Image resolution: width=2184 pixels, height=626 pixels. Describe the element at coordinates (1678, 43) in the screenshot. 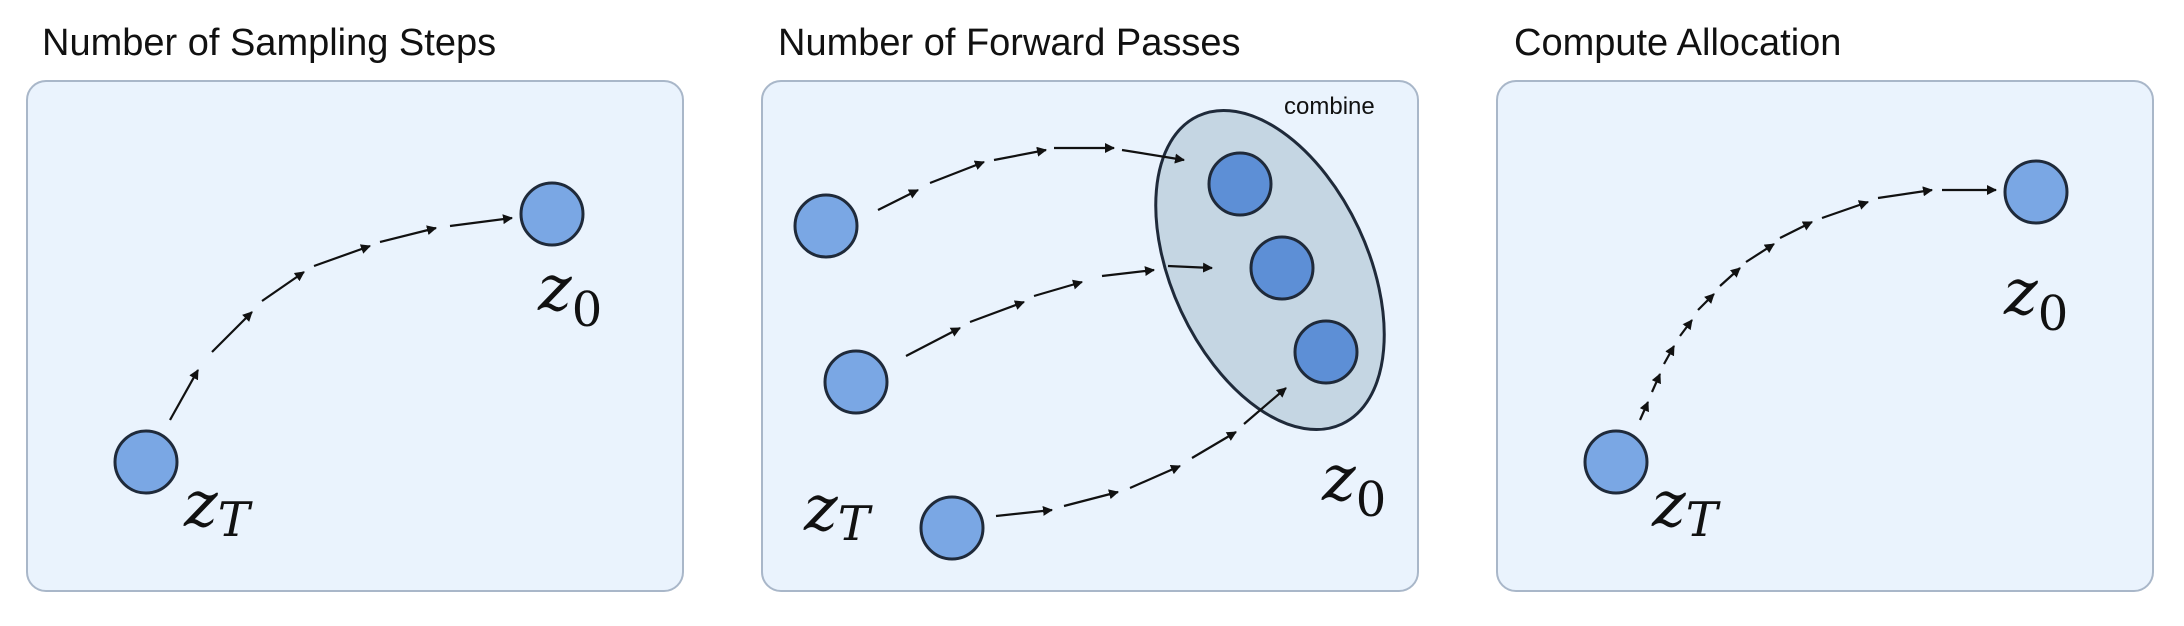

I see `panel-title-compute-allocation: Compute Allocation` at that location.